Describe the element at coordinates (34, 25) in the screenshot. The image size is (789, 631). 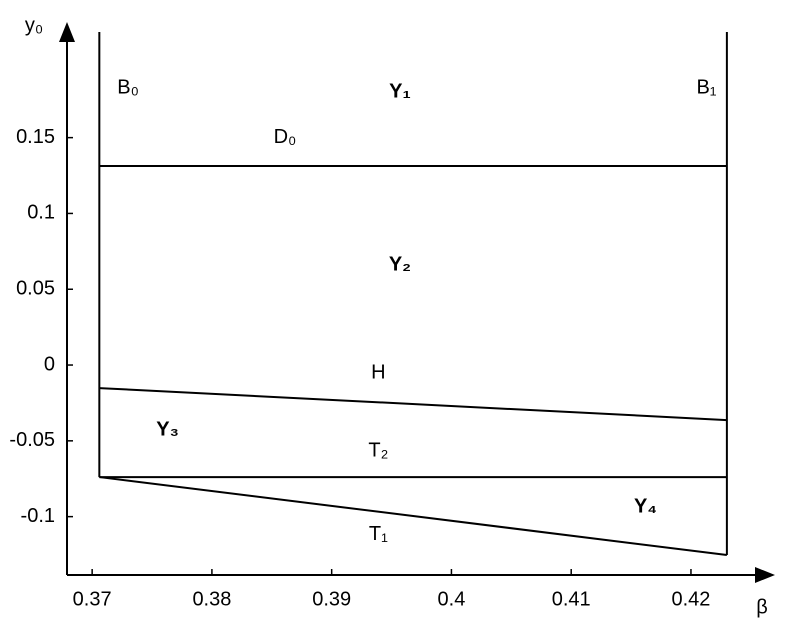
I see `y-axis-label: y₀` at that location.